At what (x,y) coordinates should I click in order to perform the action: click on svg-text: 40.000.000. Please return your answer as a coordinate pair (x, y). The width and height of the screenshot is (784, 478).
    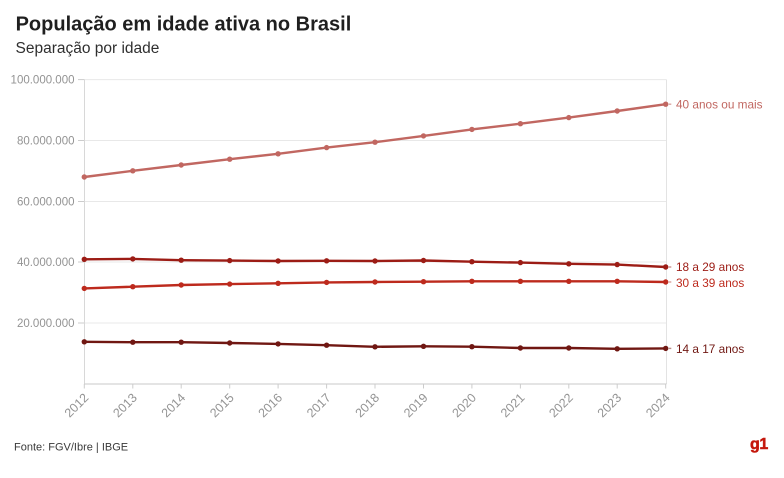
    Looking at the image, I should click on (46, 263).